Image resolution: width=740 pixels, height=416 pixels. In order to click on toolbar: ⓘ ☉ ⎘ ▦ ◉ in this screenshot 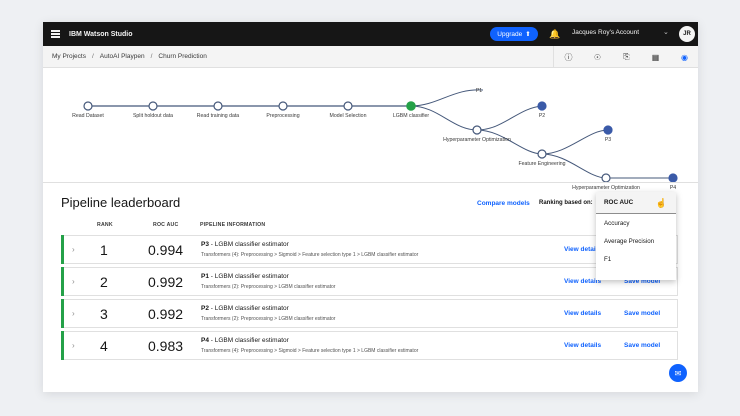, I will do `click(625, 57)`.